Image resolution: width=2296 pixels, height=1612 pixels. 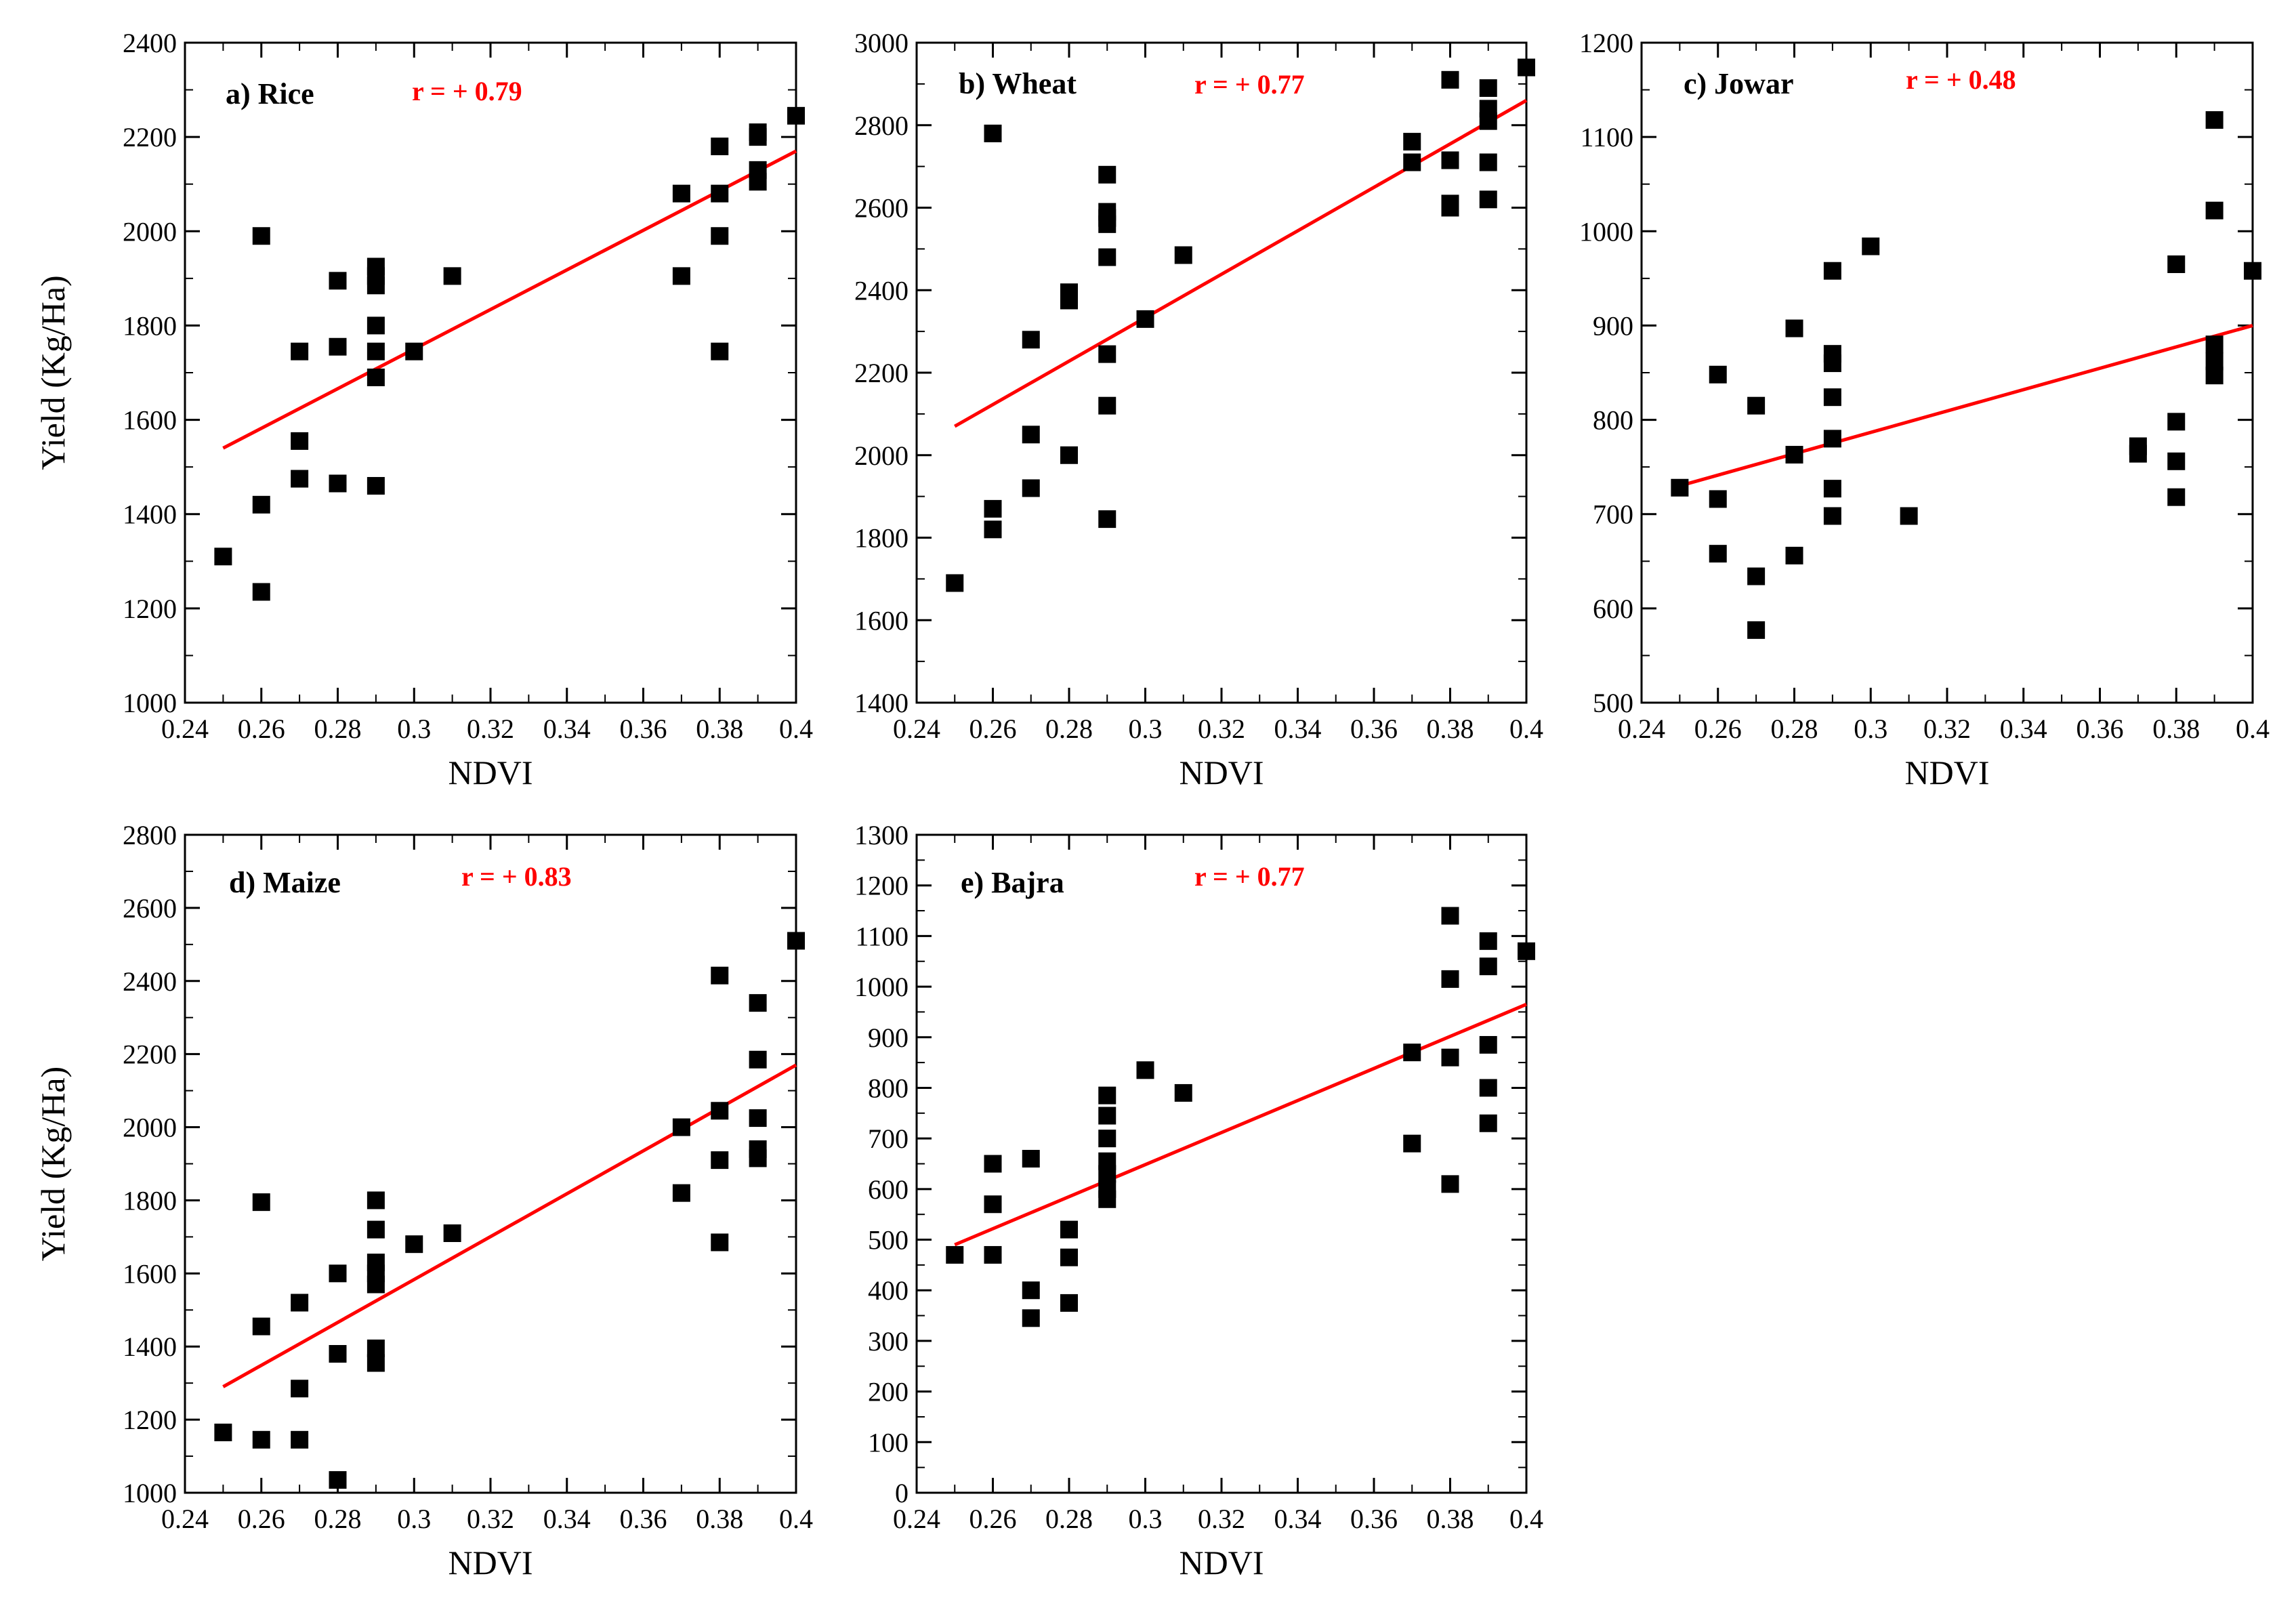 I want to click on y-tick-label: 3000, so click(x=881, y=43).